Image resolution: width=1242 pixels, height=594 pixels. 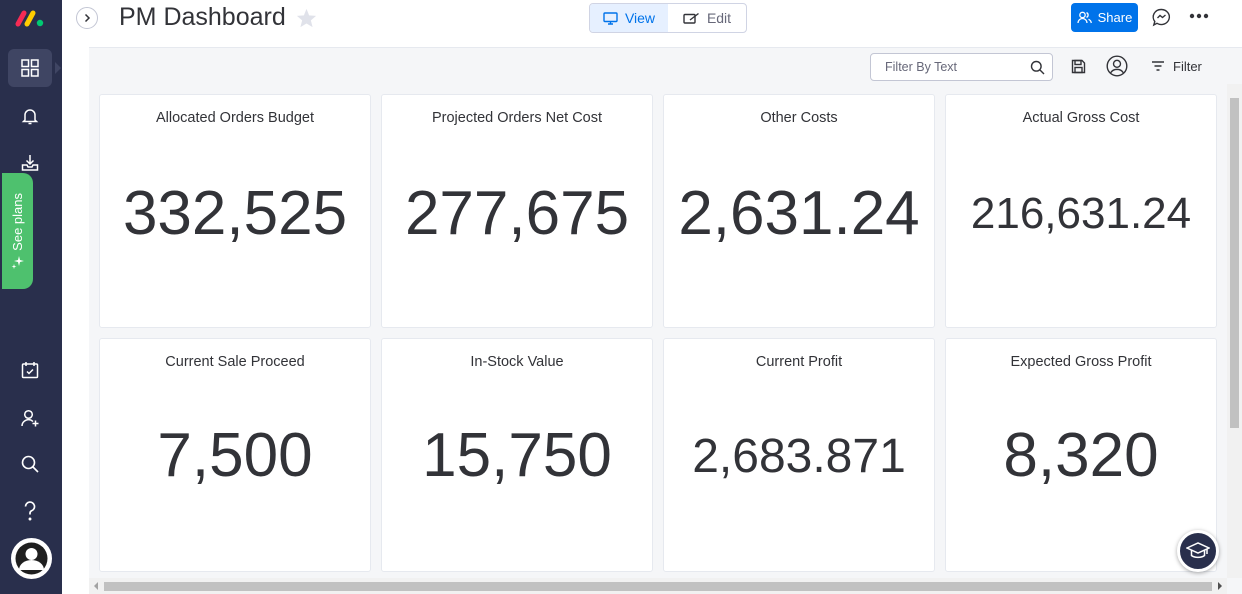 What do you see at coordinates (517, 118) in the screenshot?
I see `widget-title: Projected Orders Net Cost` at bounding box center [517, 118].